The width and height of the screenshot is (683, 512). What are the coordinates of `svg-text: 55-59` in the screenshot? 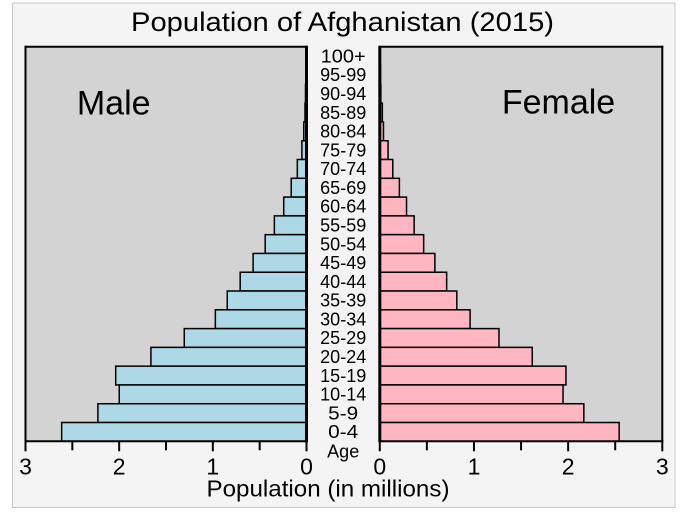 It's located at (343, 225).